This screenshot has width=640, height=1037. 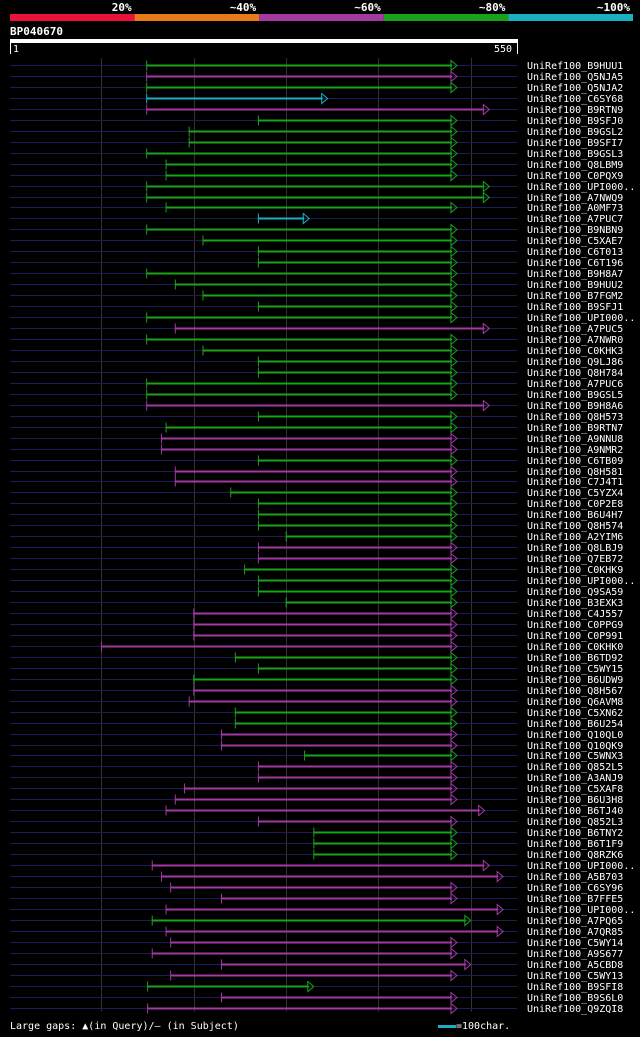 I want to click on hit-row: UniRef100_B3EXK3, so click(x=316, y=603).